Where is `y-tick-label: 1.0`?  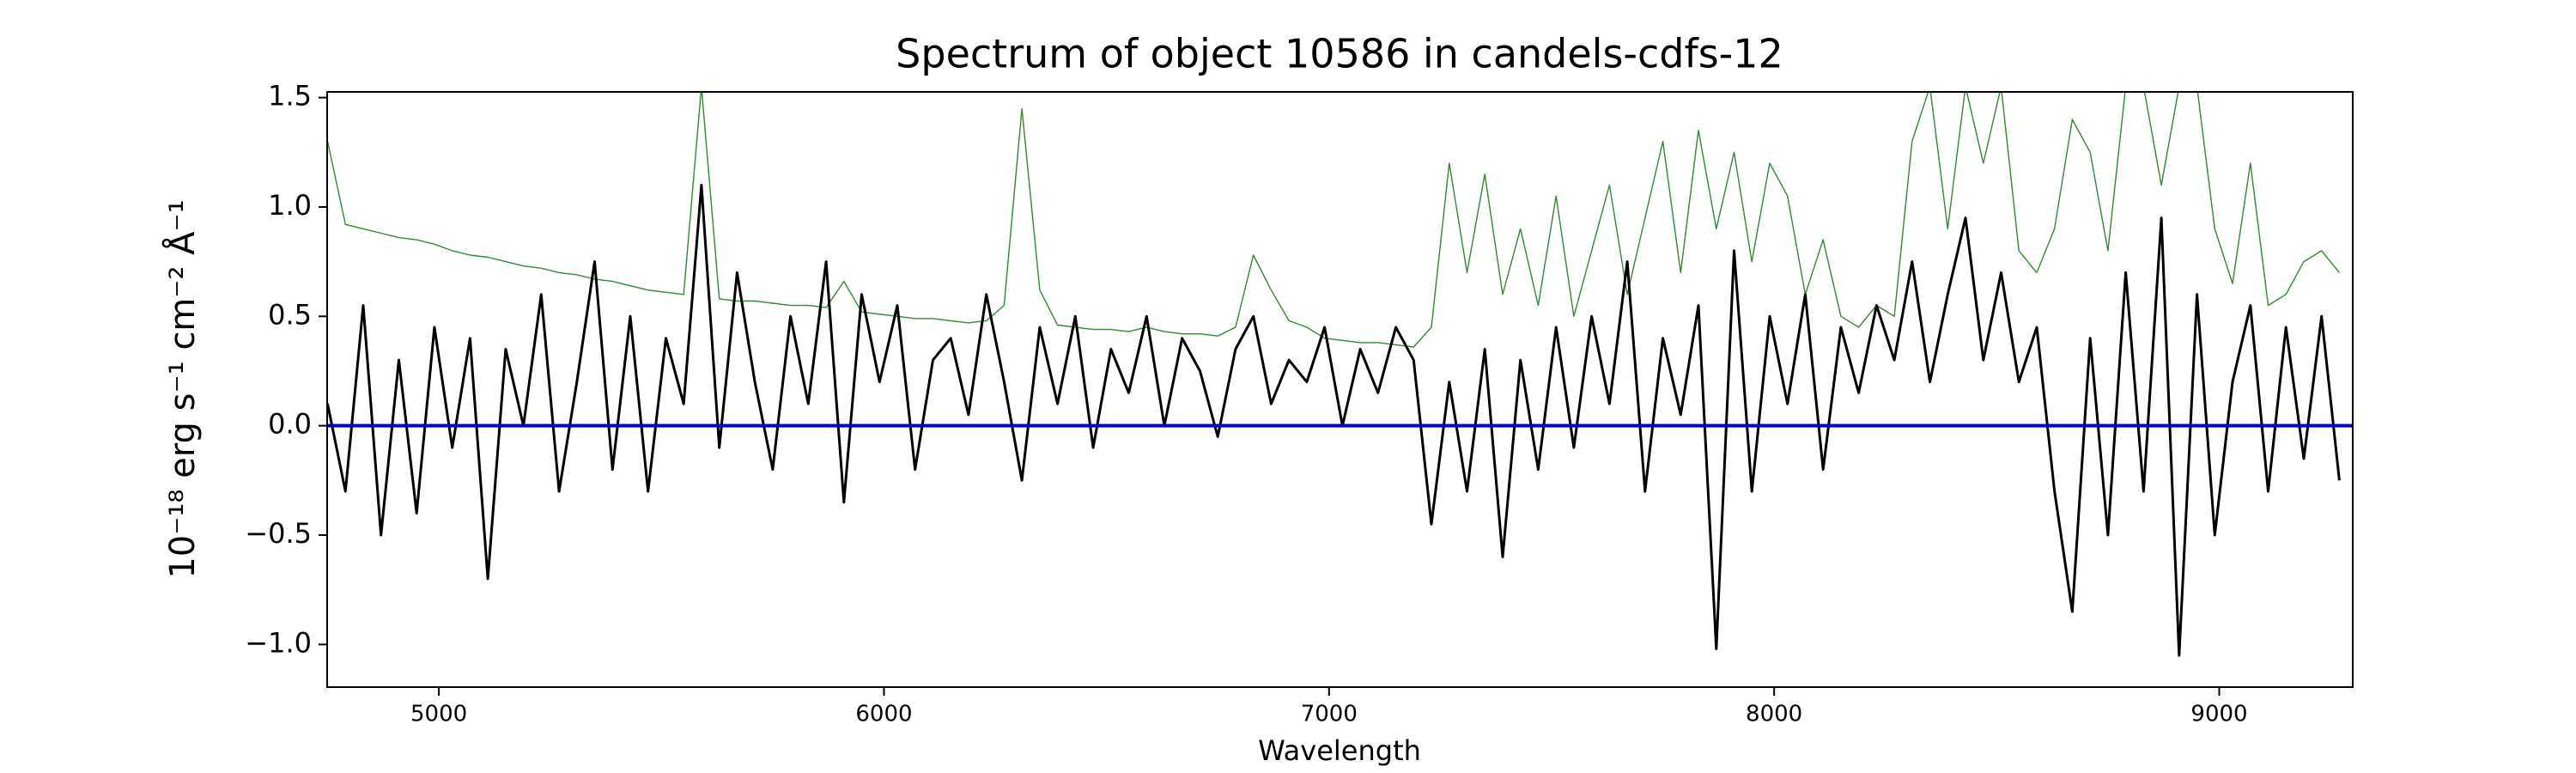 y-tick-label: 1.0 is located at coordinates (290, 205).